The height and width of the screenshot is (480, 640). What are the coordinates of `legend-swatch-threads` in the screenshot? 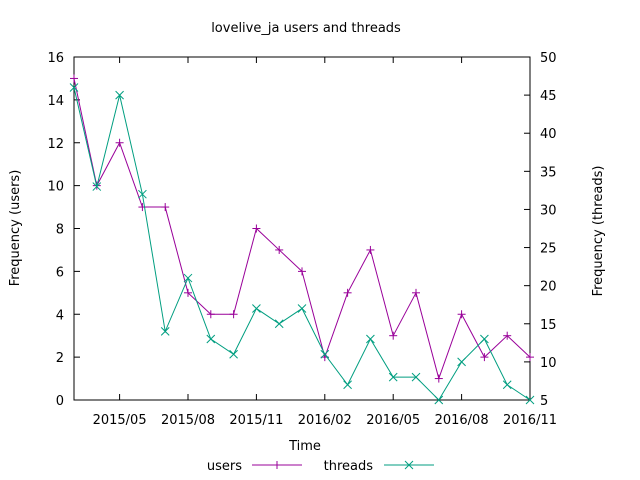 It's located at (409, 465).